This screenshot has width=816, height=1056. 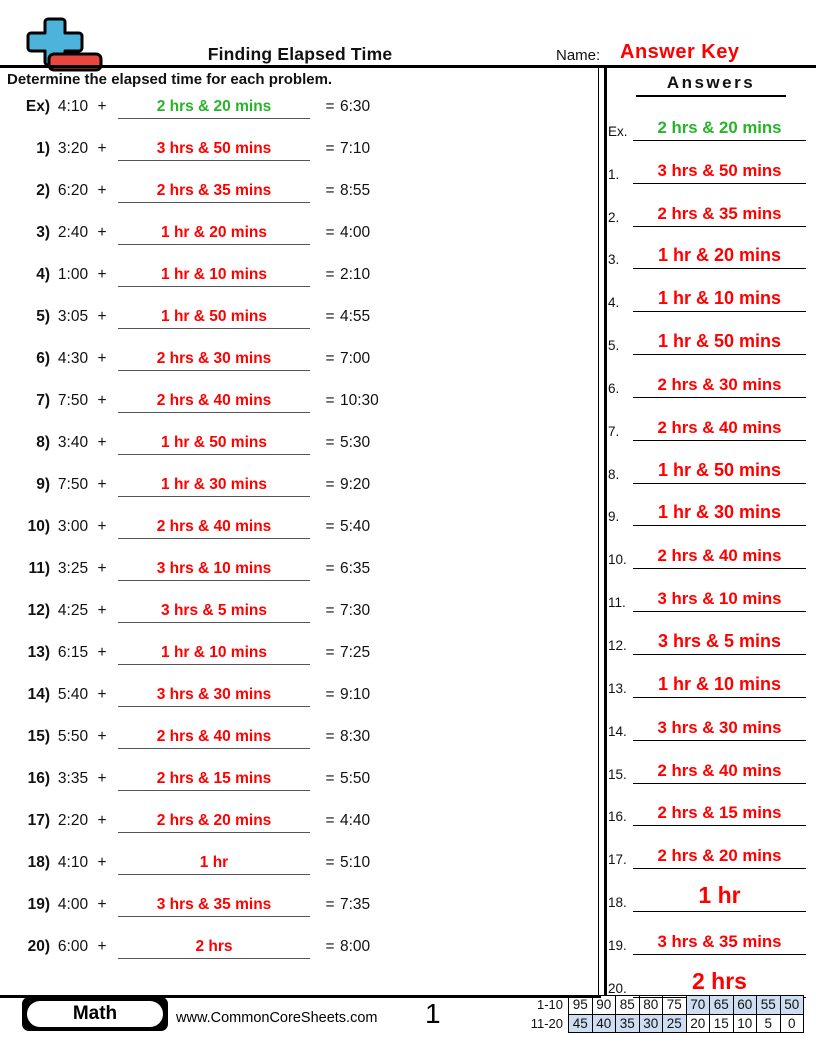 What do you see at coordinates (719, 815) in the screenshot?
I see `answer-line: 2 hrs & 15 mins` at bounding box center [719, 815].